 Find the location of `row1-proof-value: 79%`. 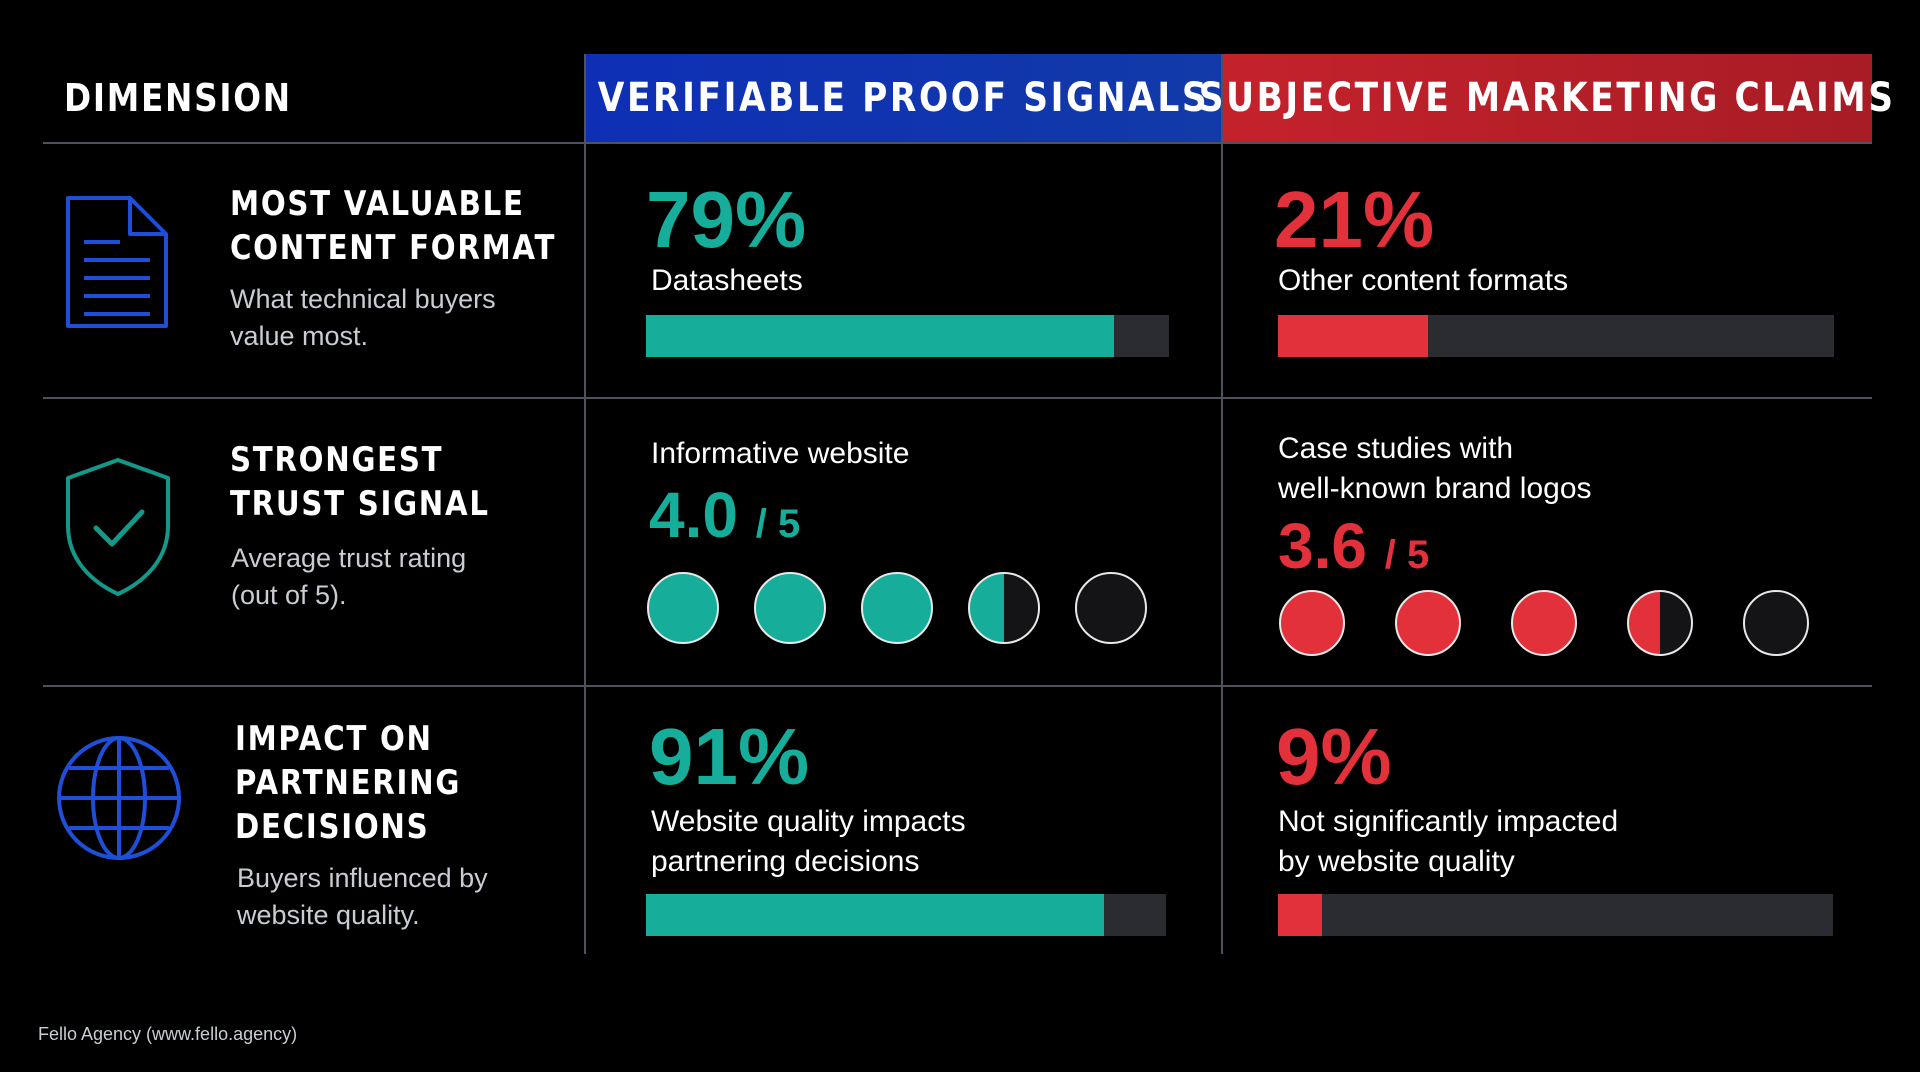

row1-proof-value: 79% is located at coordinates (726, 219).